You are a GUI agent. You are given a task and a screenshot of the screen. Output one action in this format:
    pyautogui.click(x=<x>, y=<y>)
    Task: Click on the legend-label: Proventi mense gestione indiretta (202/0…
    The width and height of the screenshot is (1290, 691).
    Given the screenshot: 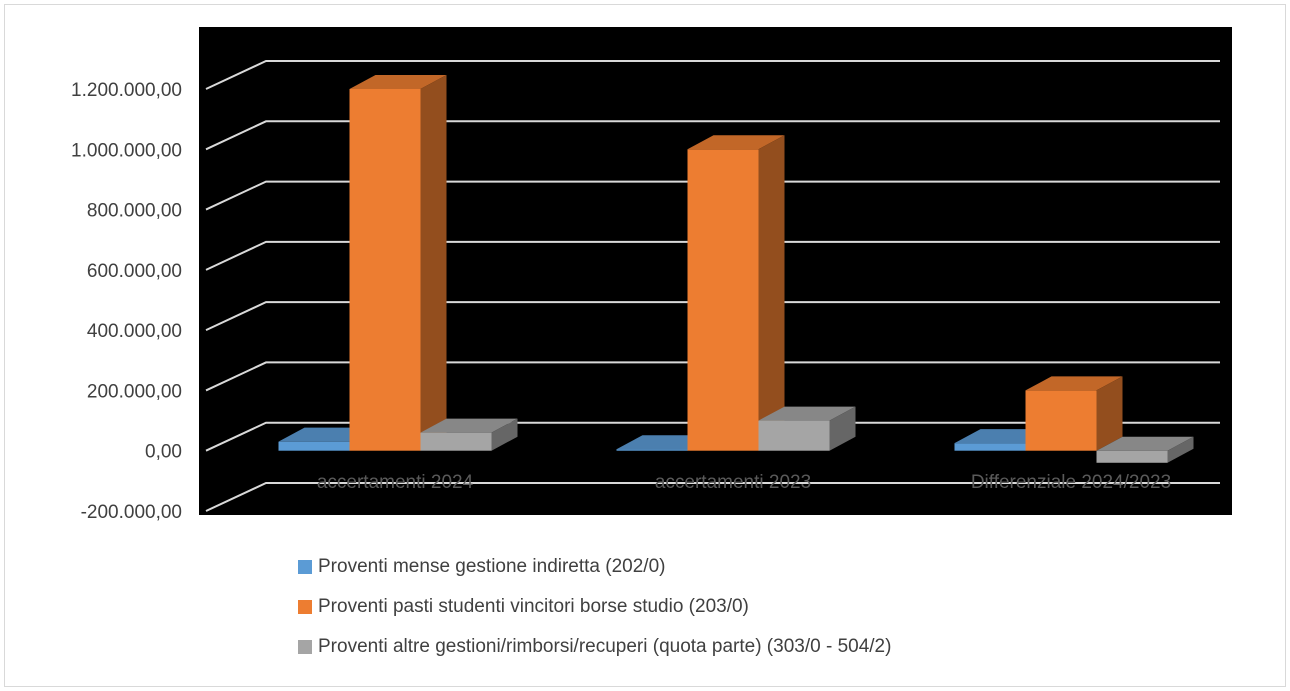 What is the action you would take?
    pyautogui.click(x=492, y=566)
    